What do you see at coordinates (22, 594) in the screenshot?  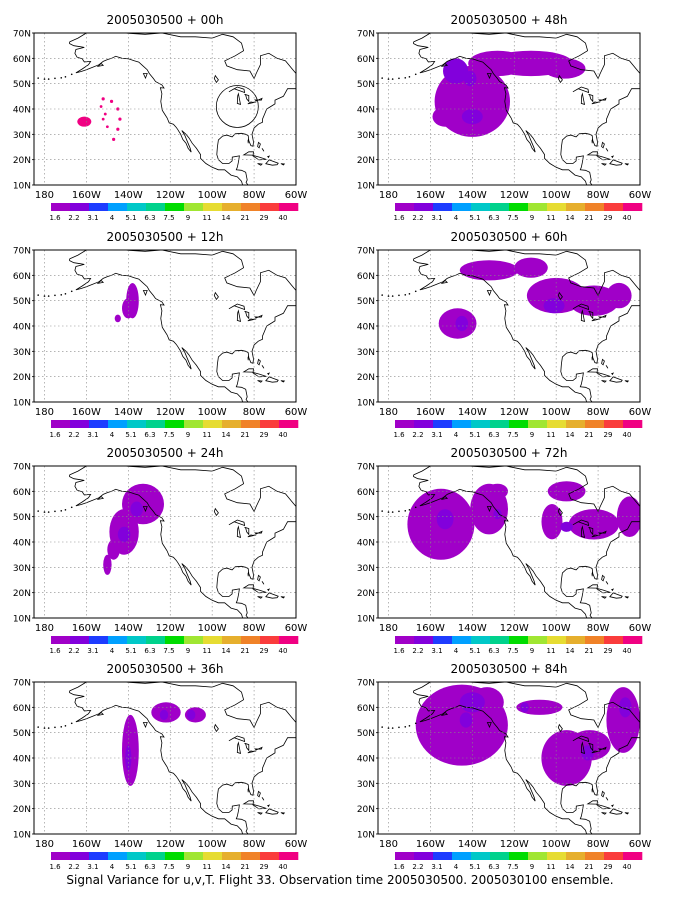 I see `lat-tick-label: 20N` at bounding box center [22, 594].